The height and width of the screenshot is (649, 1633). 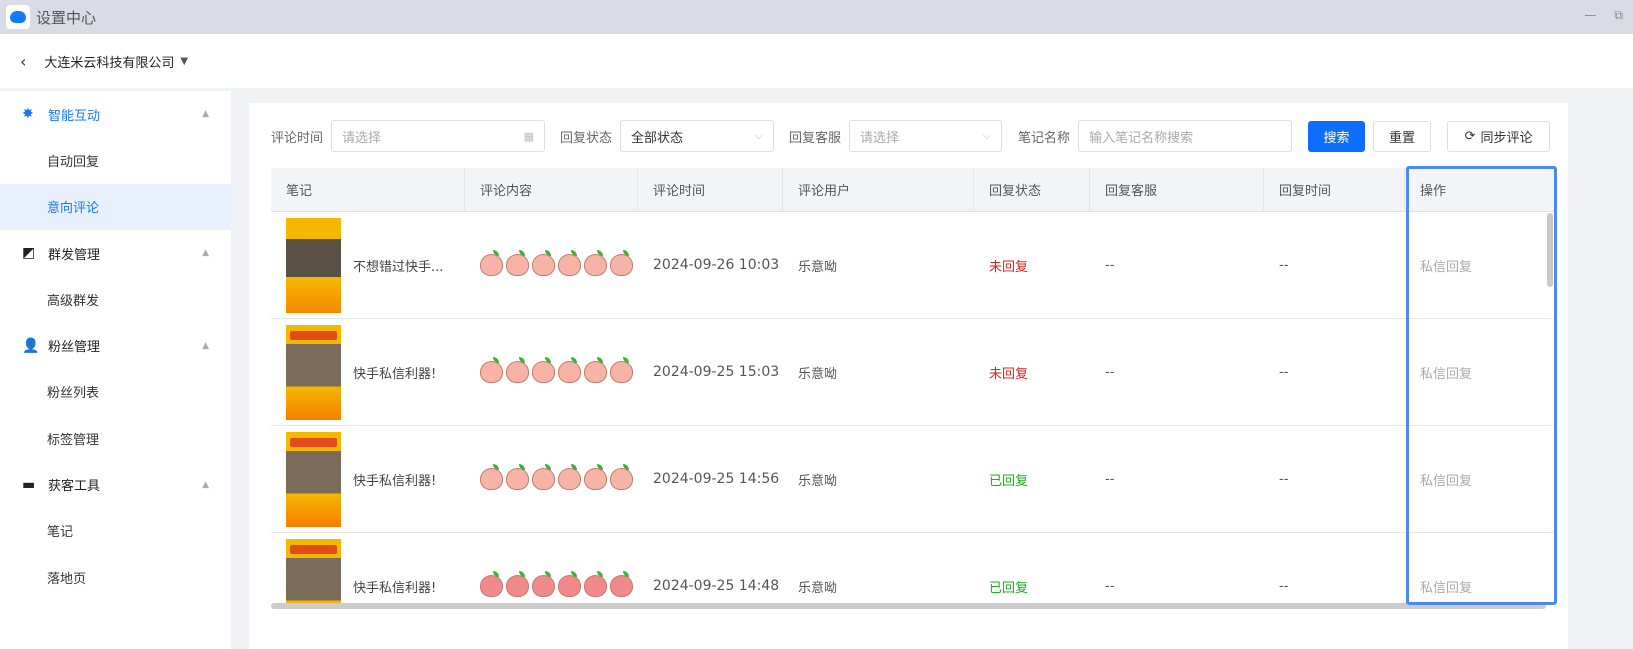 What do you see at coordinates (1499, 136) in the screenshot?
I see `sync-comments-button: ⟳ 同步评论` at bounding box center [1499, 136].